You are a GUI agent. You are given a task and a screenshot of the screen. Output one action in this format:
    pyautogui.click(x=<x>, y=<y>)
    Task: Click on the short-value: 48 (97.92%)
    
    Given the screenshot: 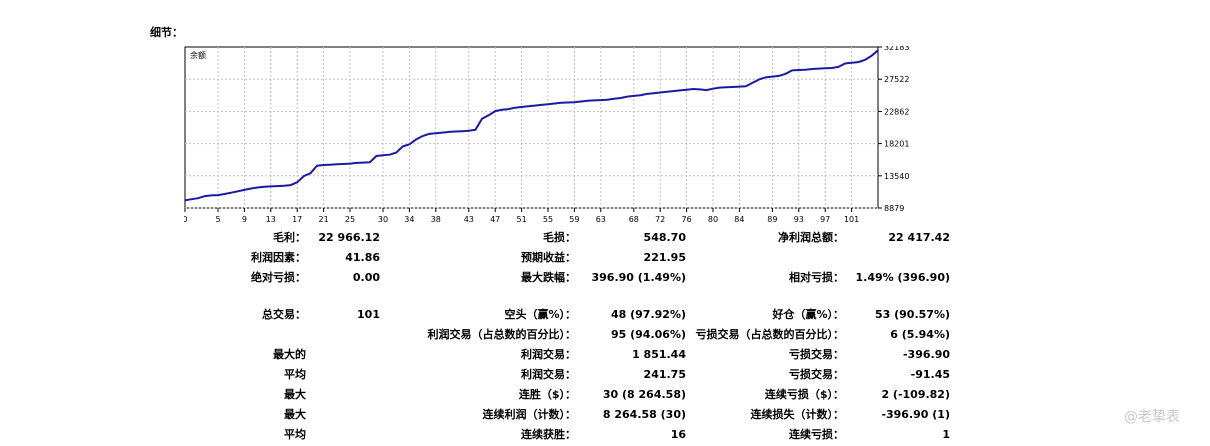 What is the action you would take?
    pyautogui.click(x=648, y=314)
    